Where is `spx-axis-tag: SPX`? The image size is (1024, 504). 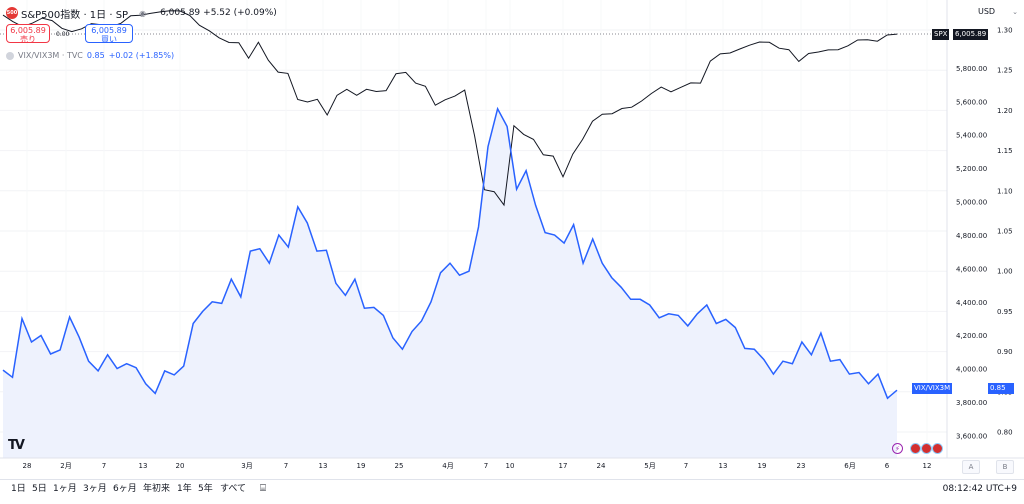 spx-axis-tag: SPX is located at coordinates (941, 34).